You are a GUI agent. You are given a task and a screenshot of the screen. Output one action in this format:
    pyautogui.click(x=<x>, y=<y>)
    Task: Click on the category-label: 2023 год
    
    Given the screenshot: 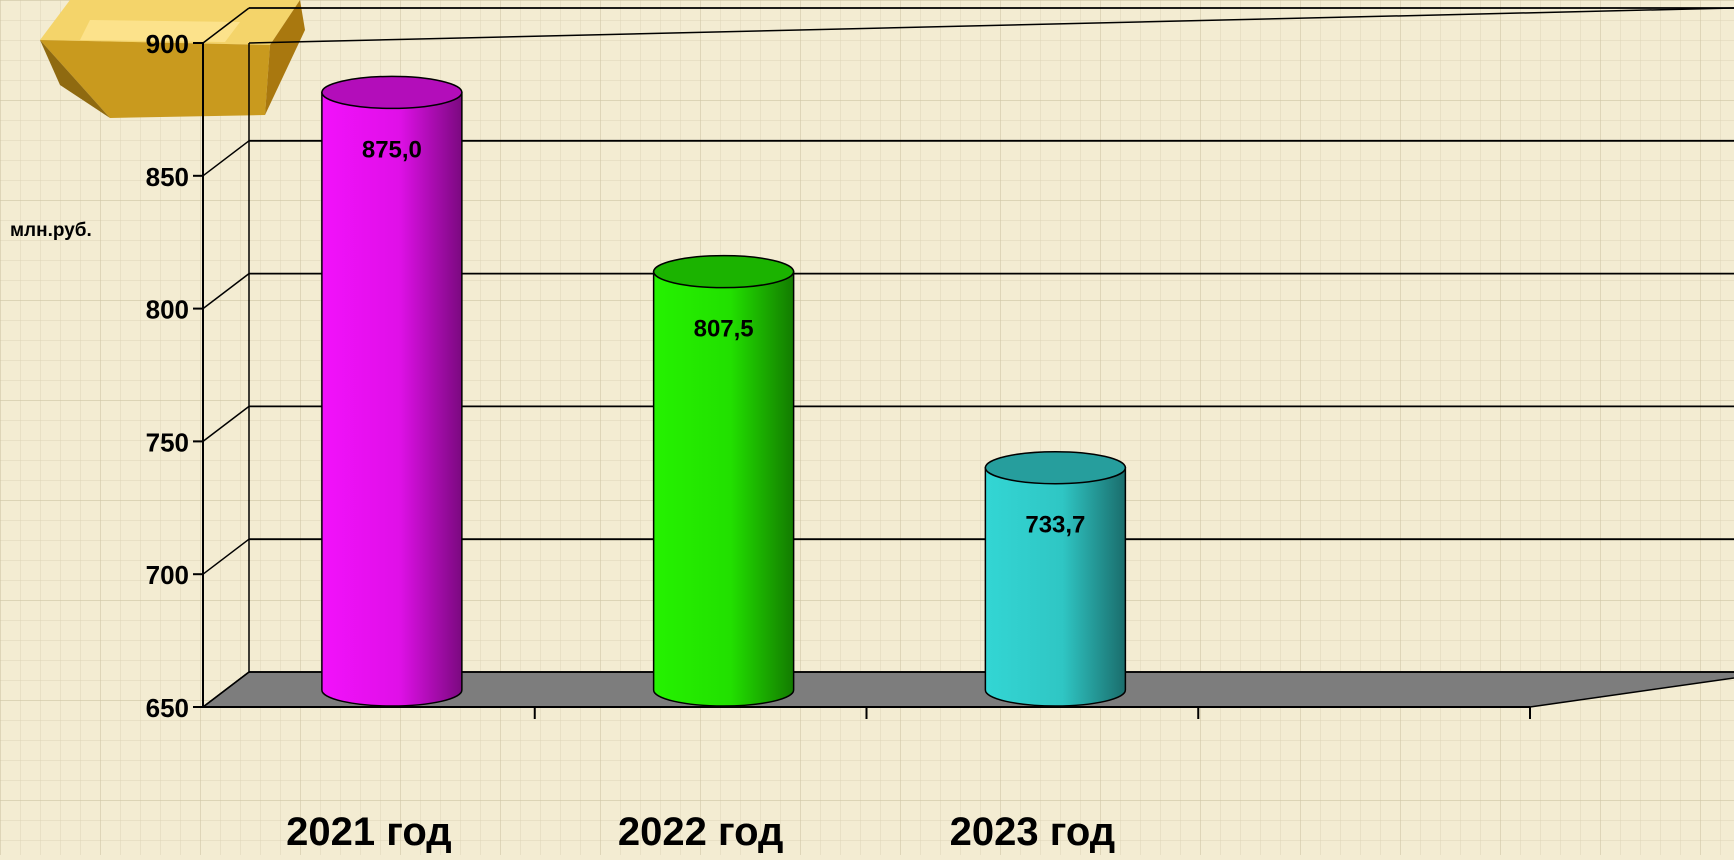 What is the action you would take?
    pyautogui.click(x=1033, y=832)
    